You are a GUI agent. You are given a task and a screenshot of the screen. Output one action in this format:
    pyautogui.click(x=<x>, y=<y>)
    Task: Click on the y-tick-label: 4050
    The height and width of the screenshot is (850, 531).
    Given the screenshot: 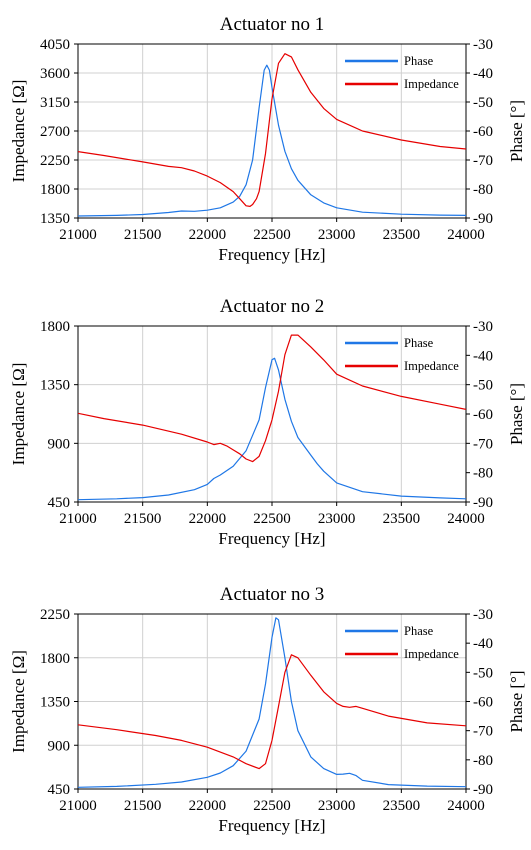 What is the action you would take?
    pyautogui.click(x=55, y=45)
    